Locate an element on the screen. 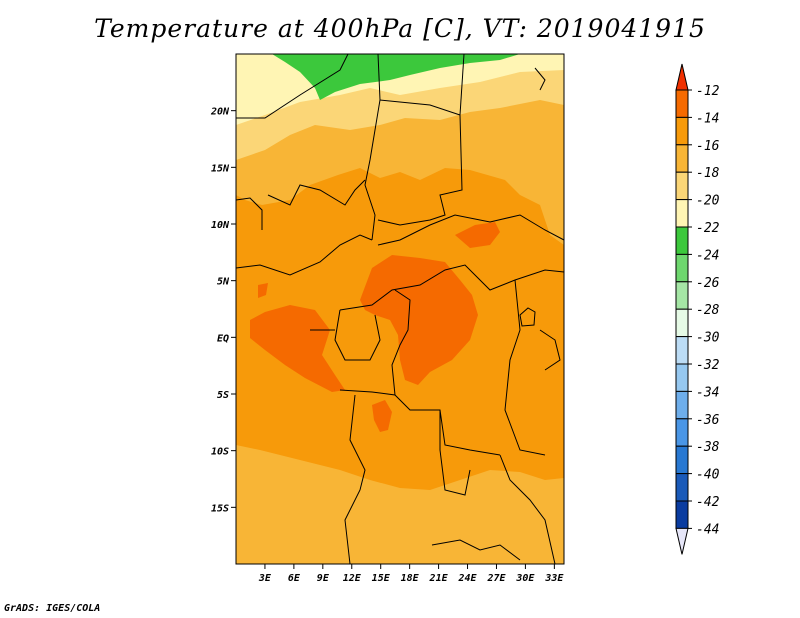  colorbar-label: -20 is located at coordinates (708, 201).